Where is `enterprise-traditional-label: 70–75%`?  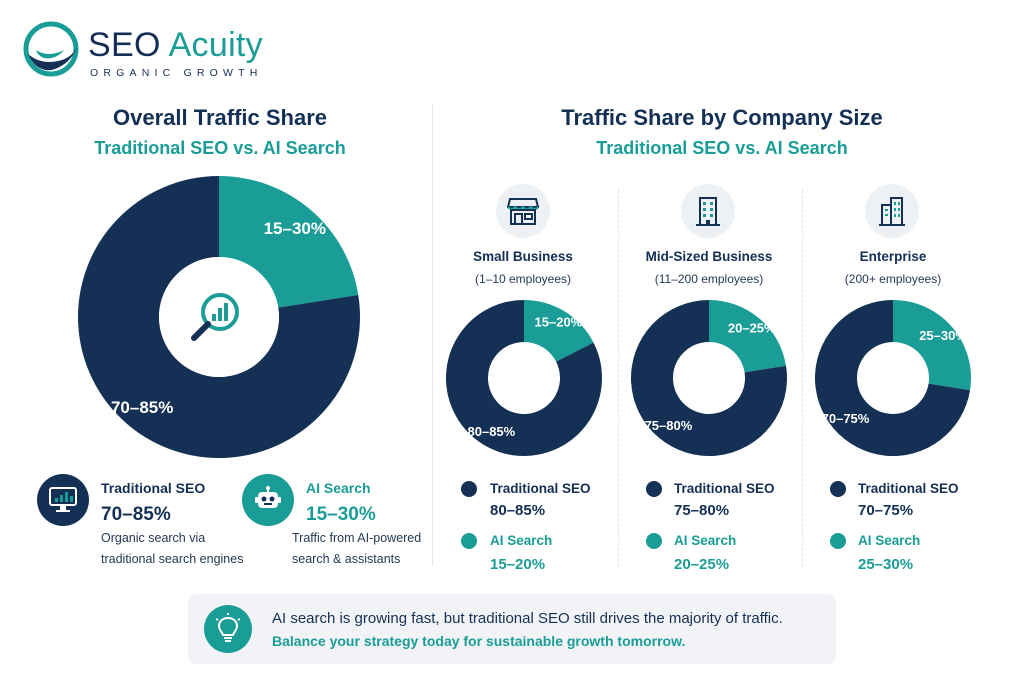 enterprise-traditional-label: 70–75% is located at coordinates (846, 418).